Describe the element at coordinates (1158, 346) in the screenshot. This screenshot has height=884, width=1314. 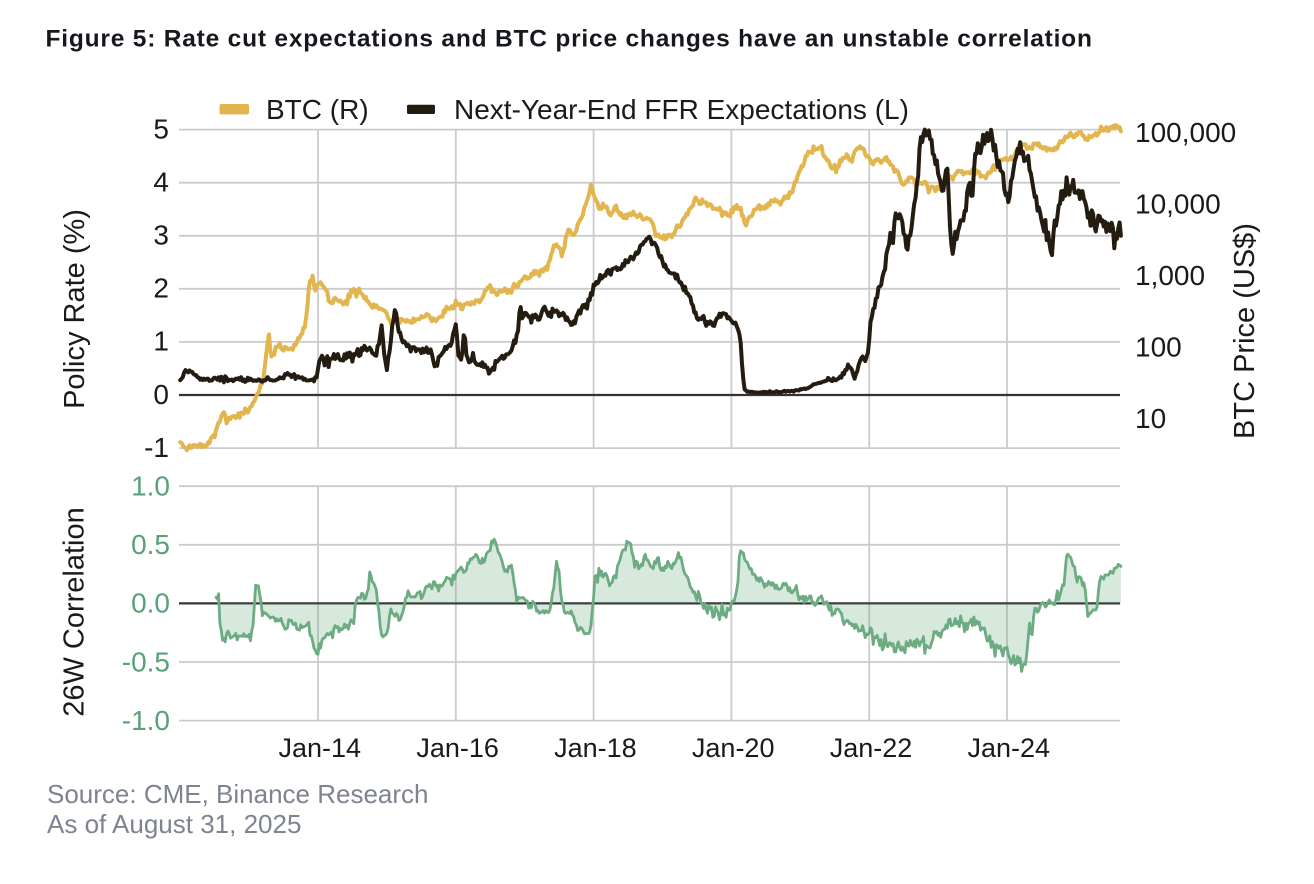
I see `svg-text: 100` at that location.